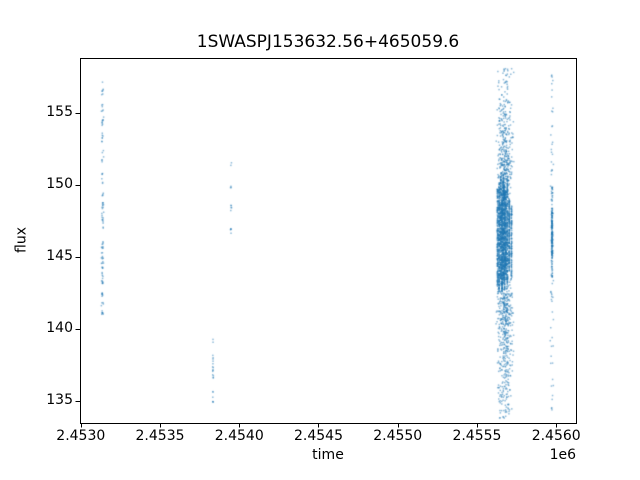 This screenshot has width=640, height=480. I want to click on y-tick-label: 140, so click(59, 327).